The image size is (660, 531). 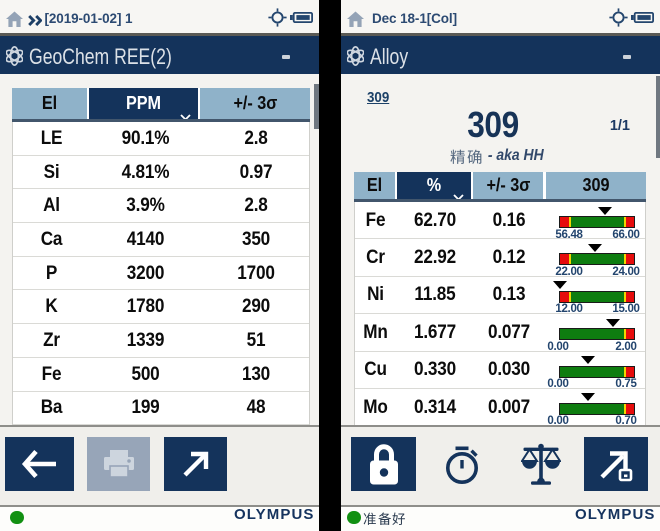 I want to click on spec-max-label: 2.00, so click(x=626, y=346).